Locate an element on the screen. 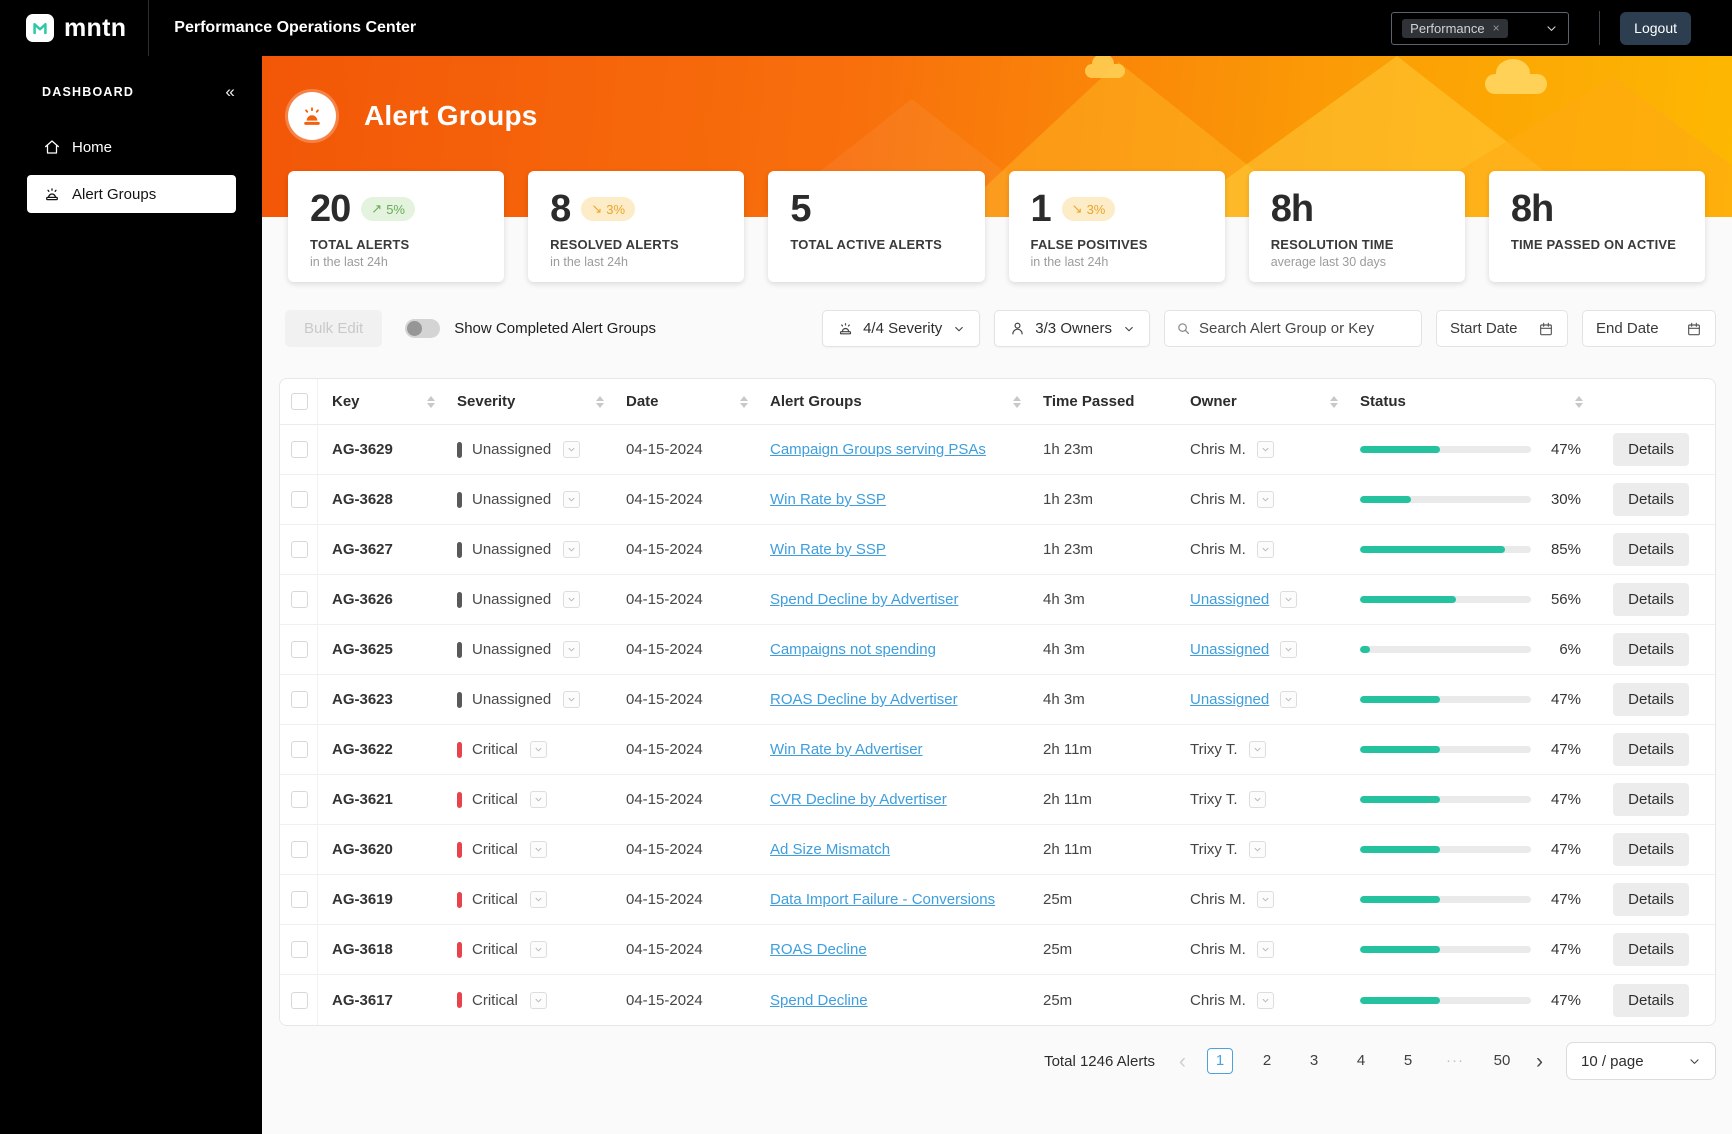 The width and height of the screenshot is (1732, 1134). start-date-input: Start Date is located at coordinates (1502, 328).